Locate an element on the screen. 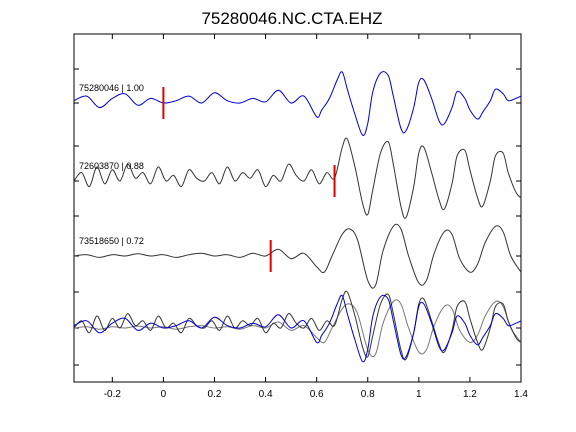 The width and height of the screenshot is (576, 432). x-tick-label: 0.8 is located at coordinates (368, 394).